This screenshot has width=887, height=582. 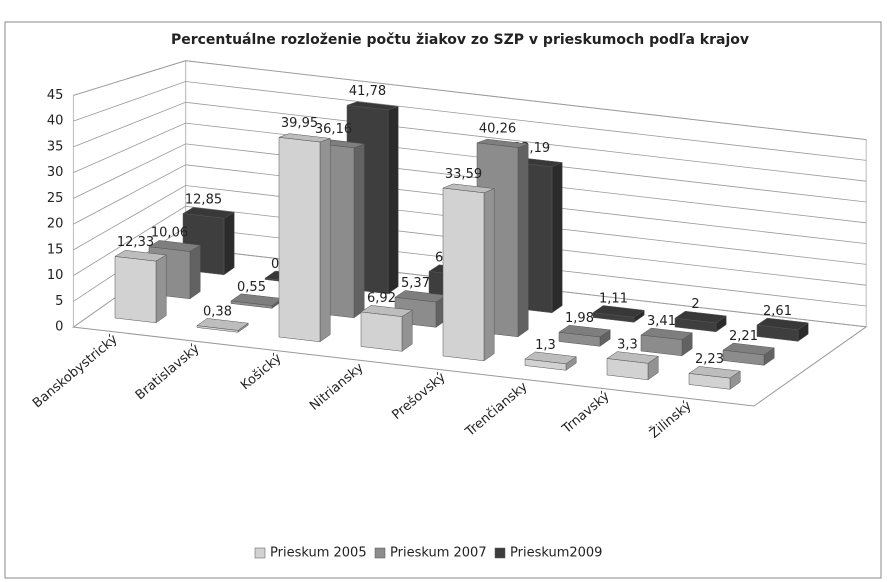 What do you see at coordinates (318, 553) in the screenshot?
I see `legend-label: Prieskum 2005` at bounding box center [318, 553].